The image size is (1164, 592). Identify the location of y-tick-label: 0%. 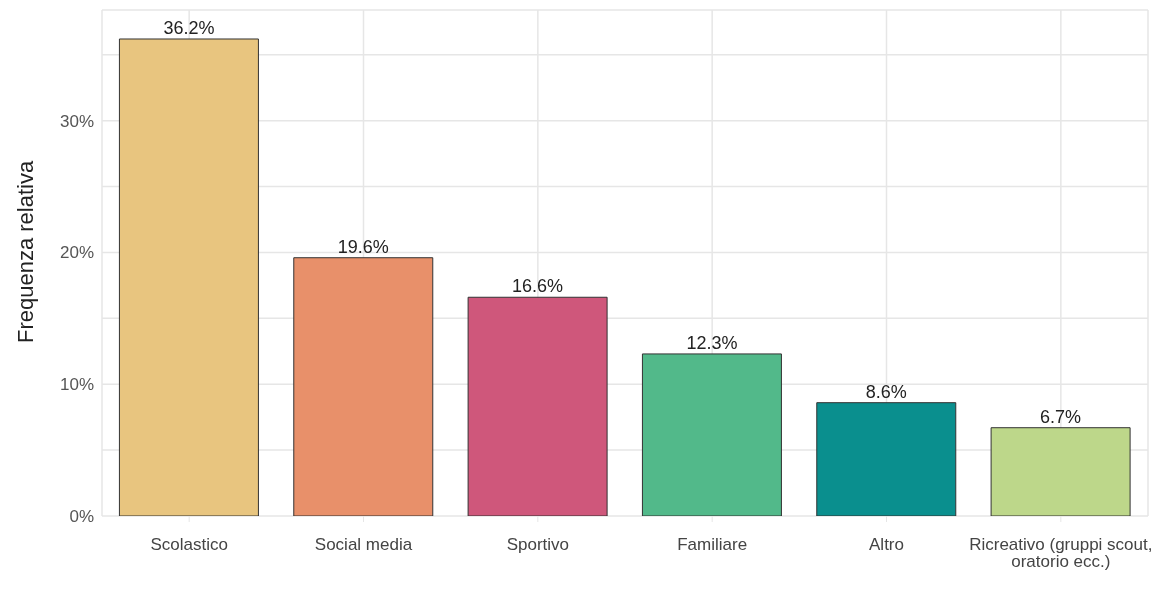
(81, 517).